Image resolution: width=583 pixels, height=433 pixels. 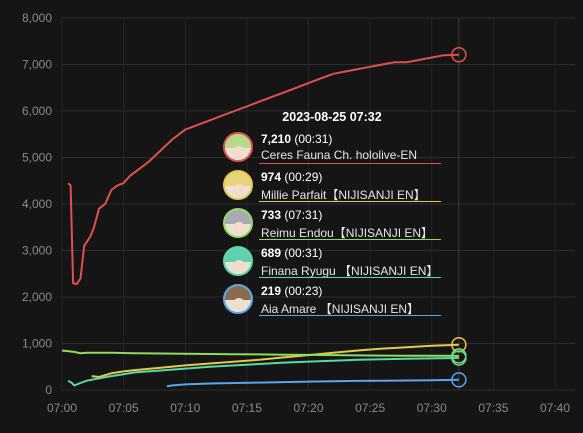 I want to click on x-tick-label: 07:30, so click(x=432, y=408).